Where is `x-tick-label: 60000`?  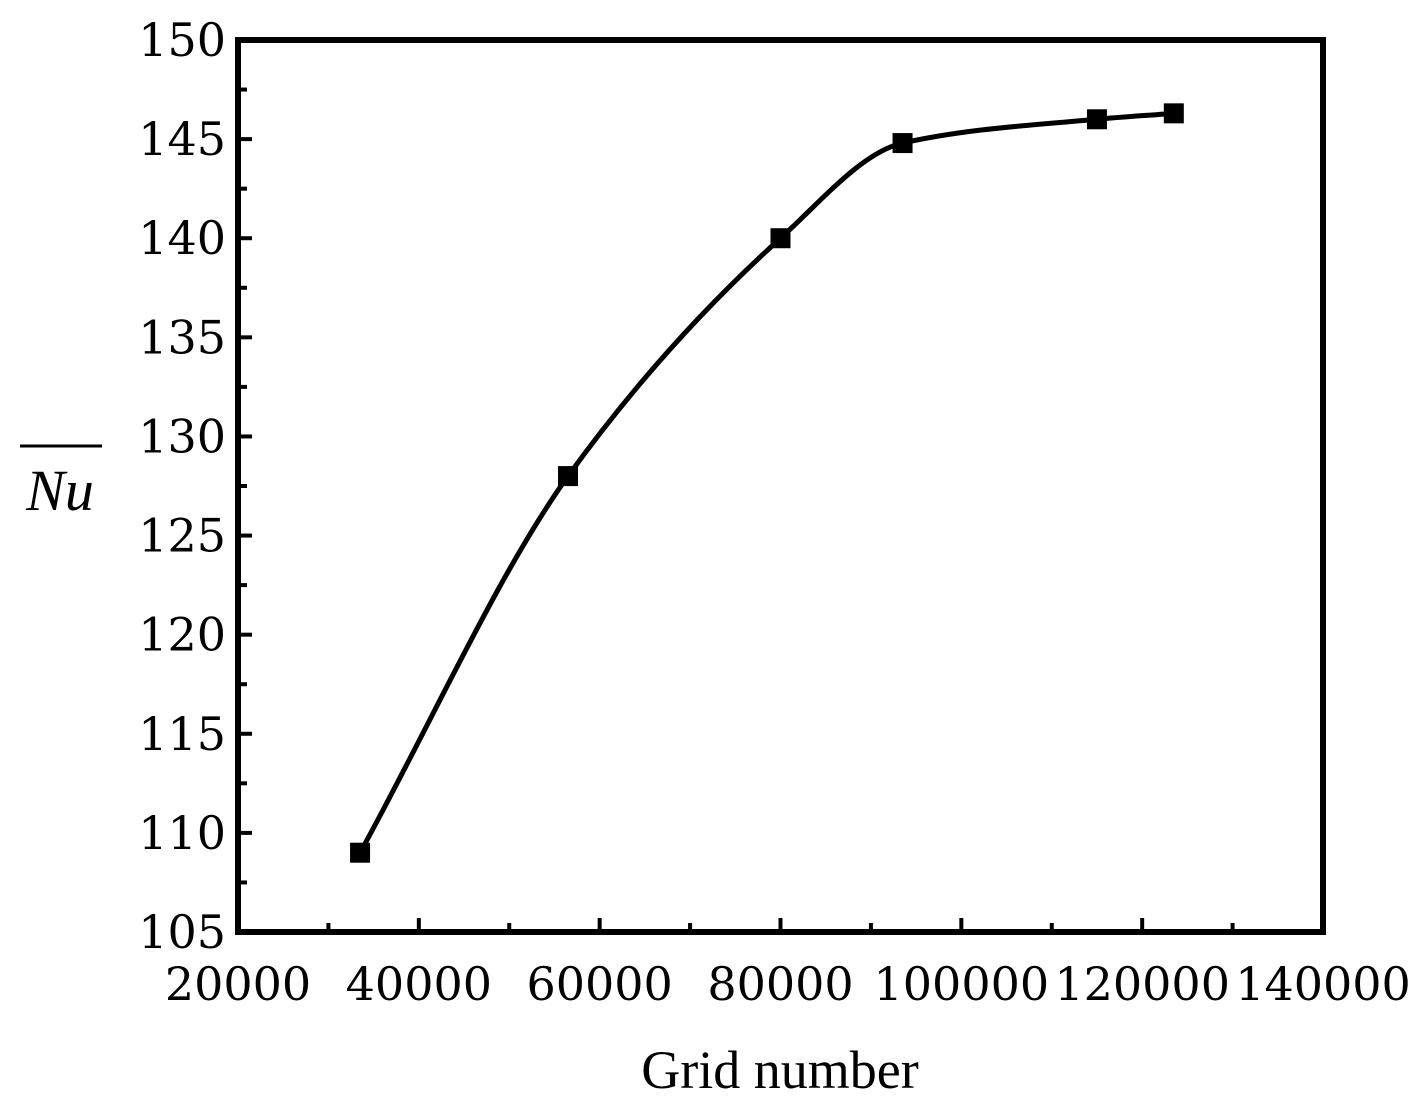 x-tick-label: 60000 is located at coordinates (599, 984).